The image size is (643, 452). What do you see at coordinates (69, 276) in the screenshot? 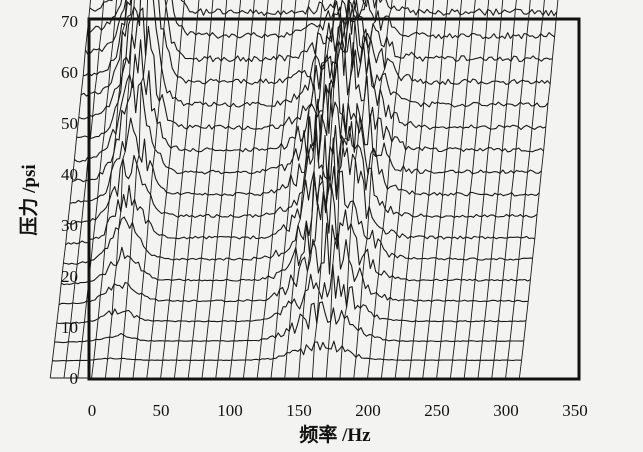
I see `y-tick-label: 20` at bounding box center [69, 276].